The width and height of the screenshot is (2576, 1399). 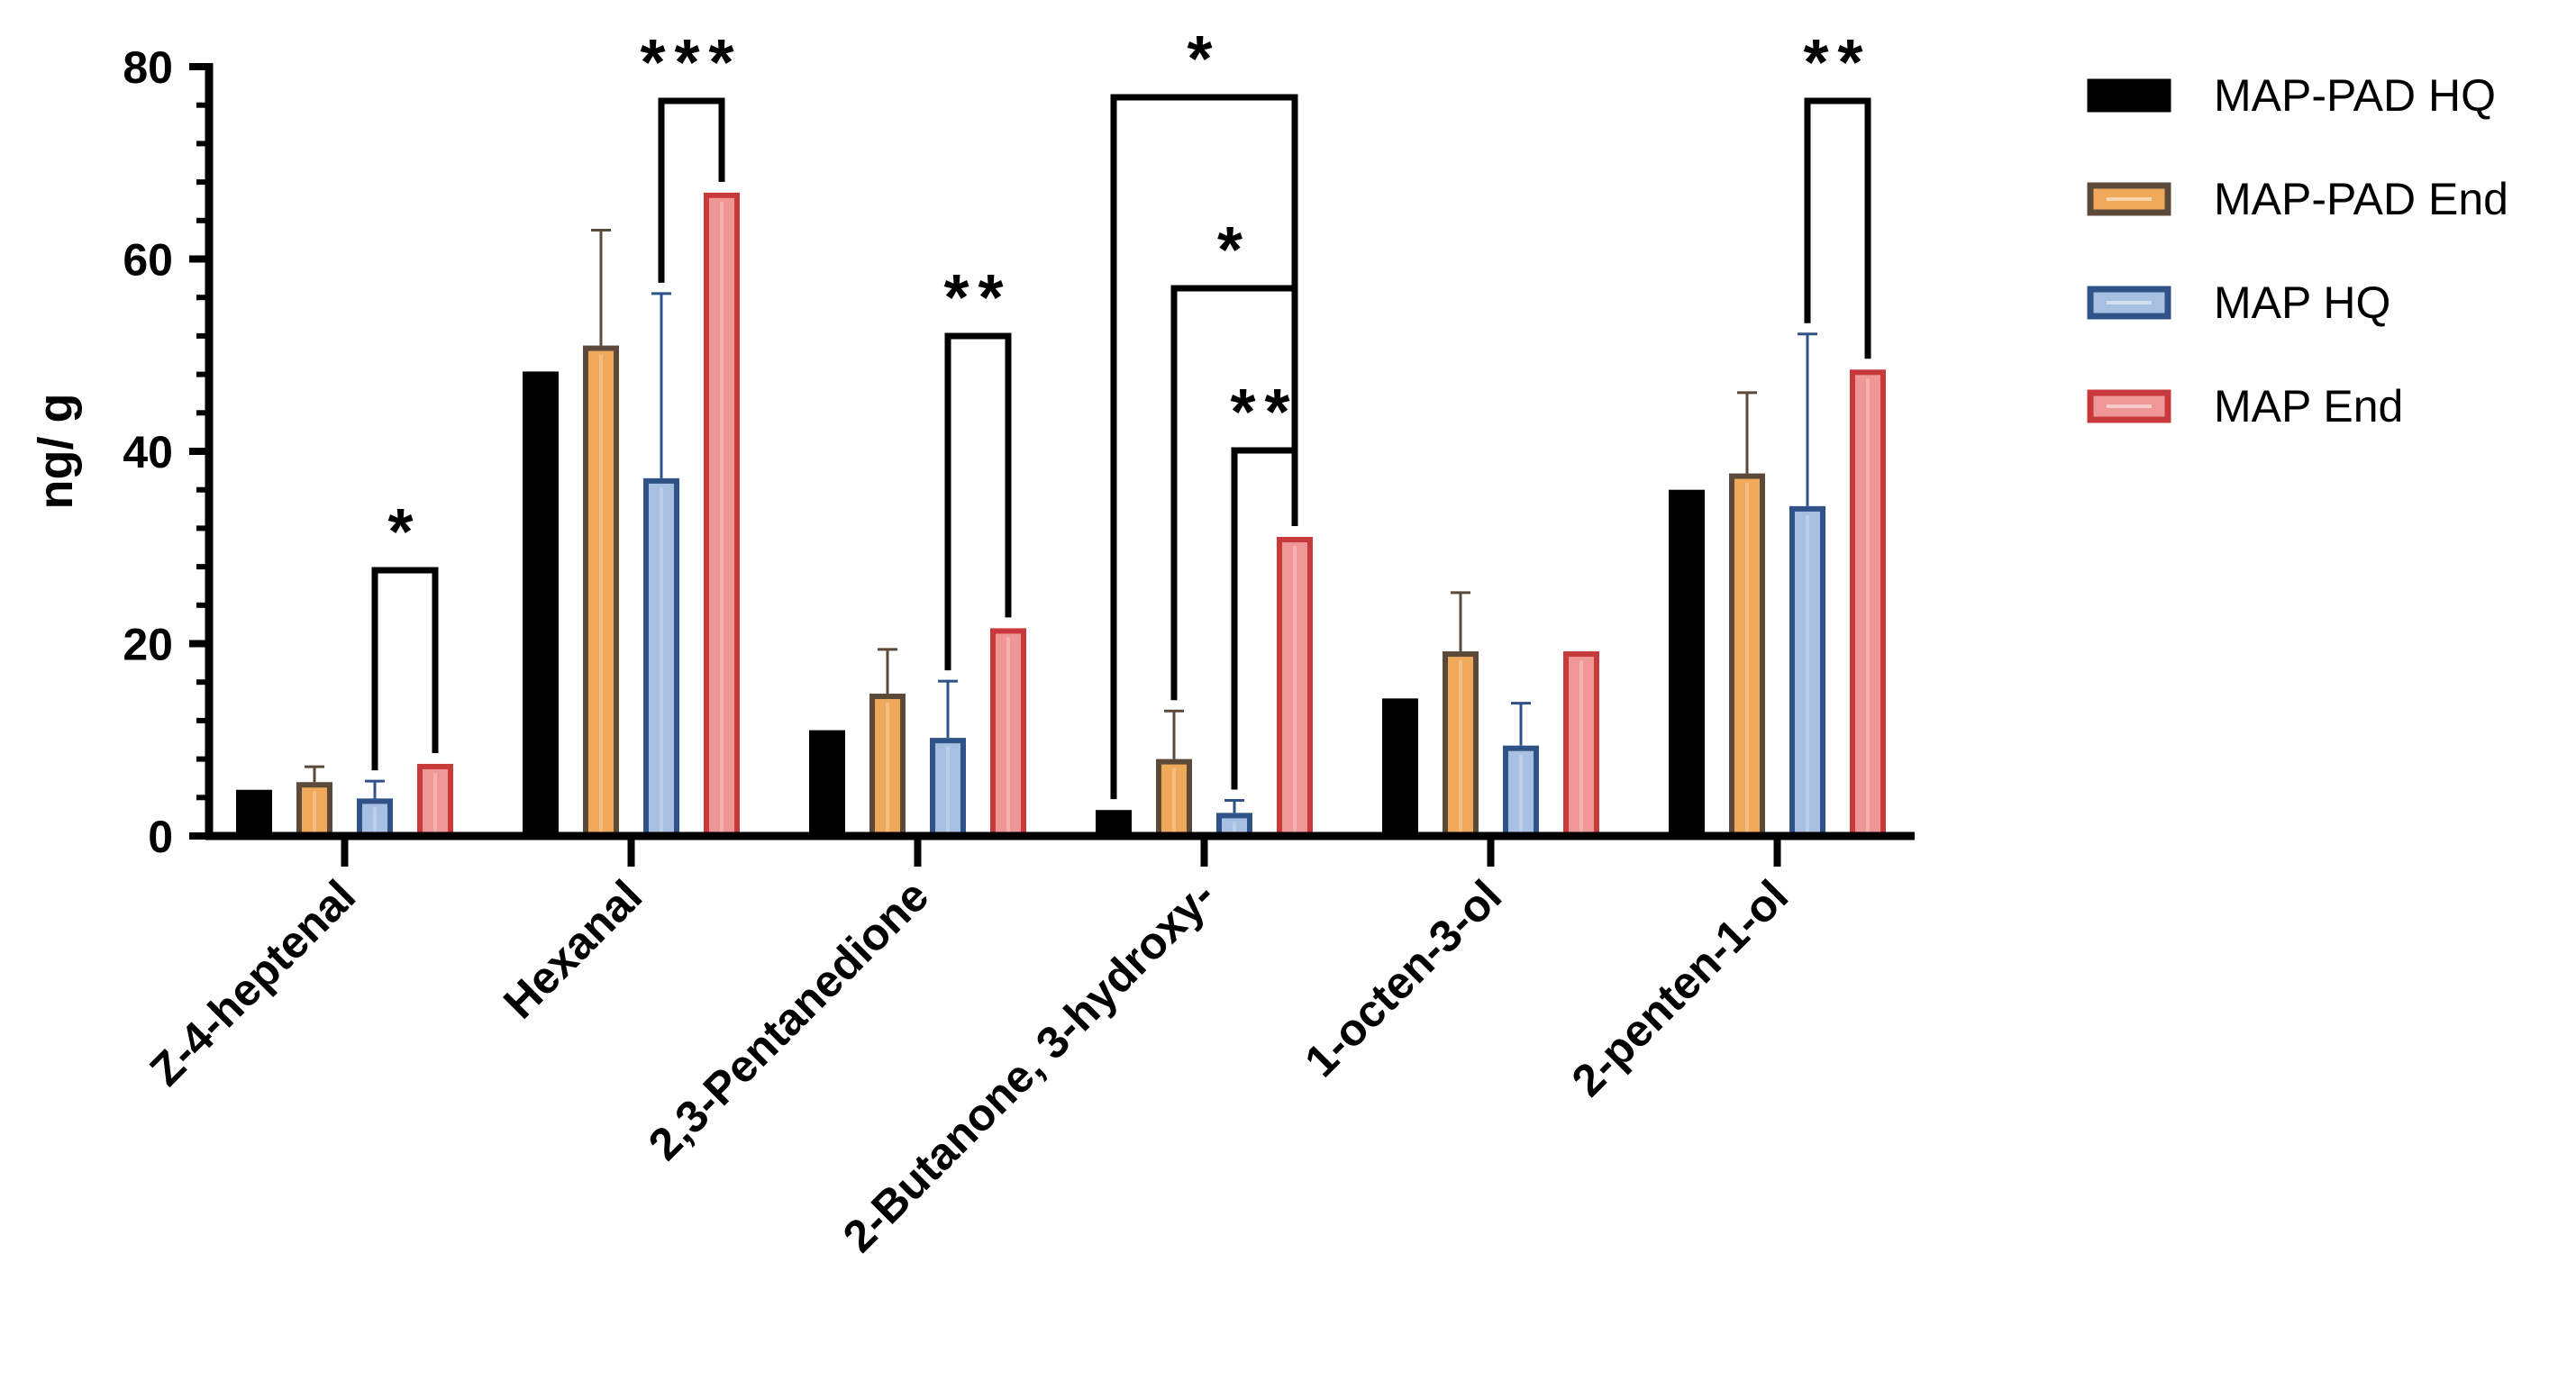 I want to click on legend-label-1: MAP-PAD End, so click(x=2361, y=199).